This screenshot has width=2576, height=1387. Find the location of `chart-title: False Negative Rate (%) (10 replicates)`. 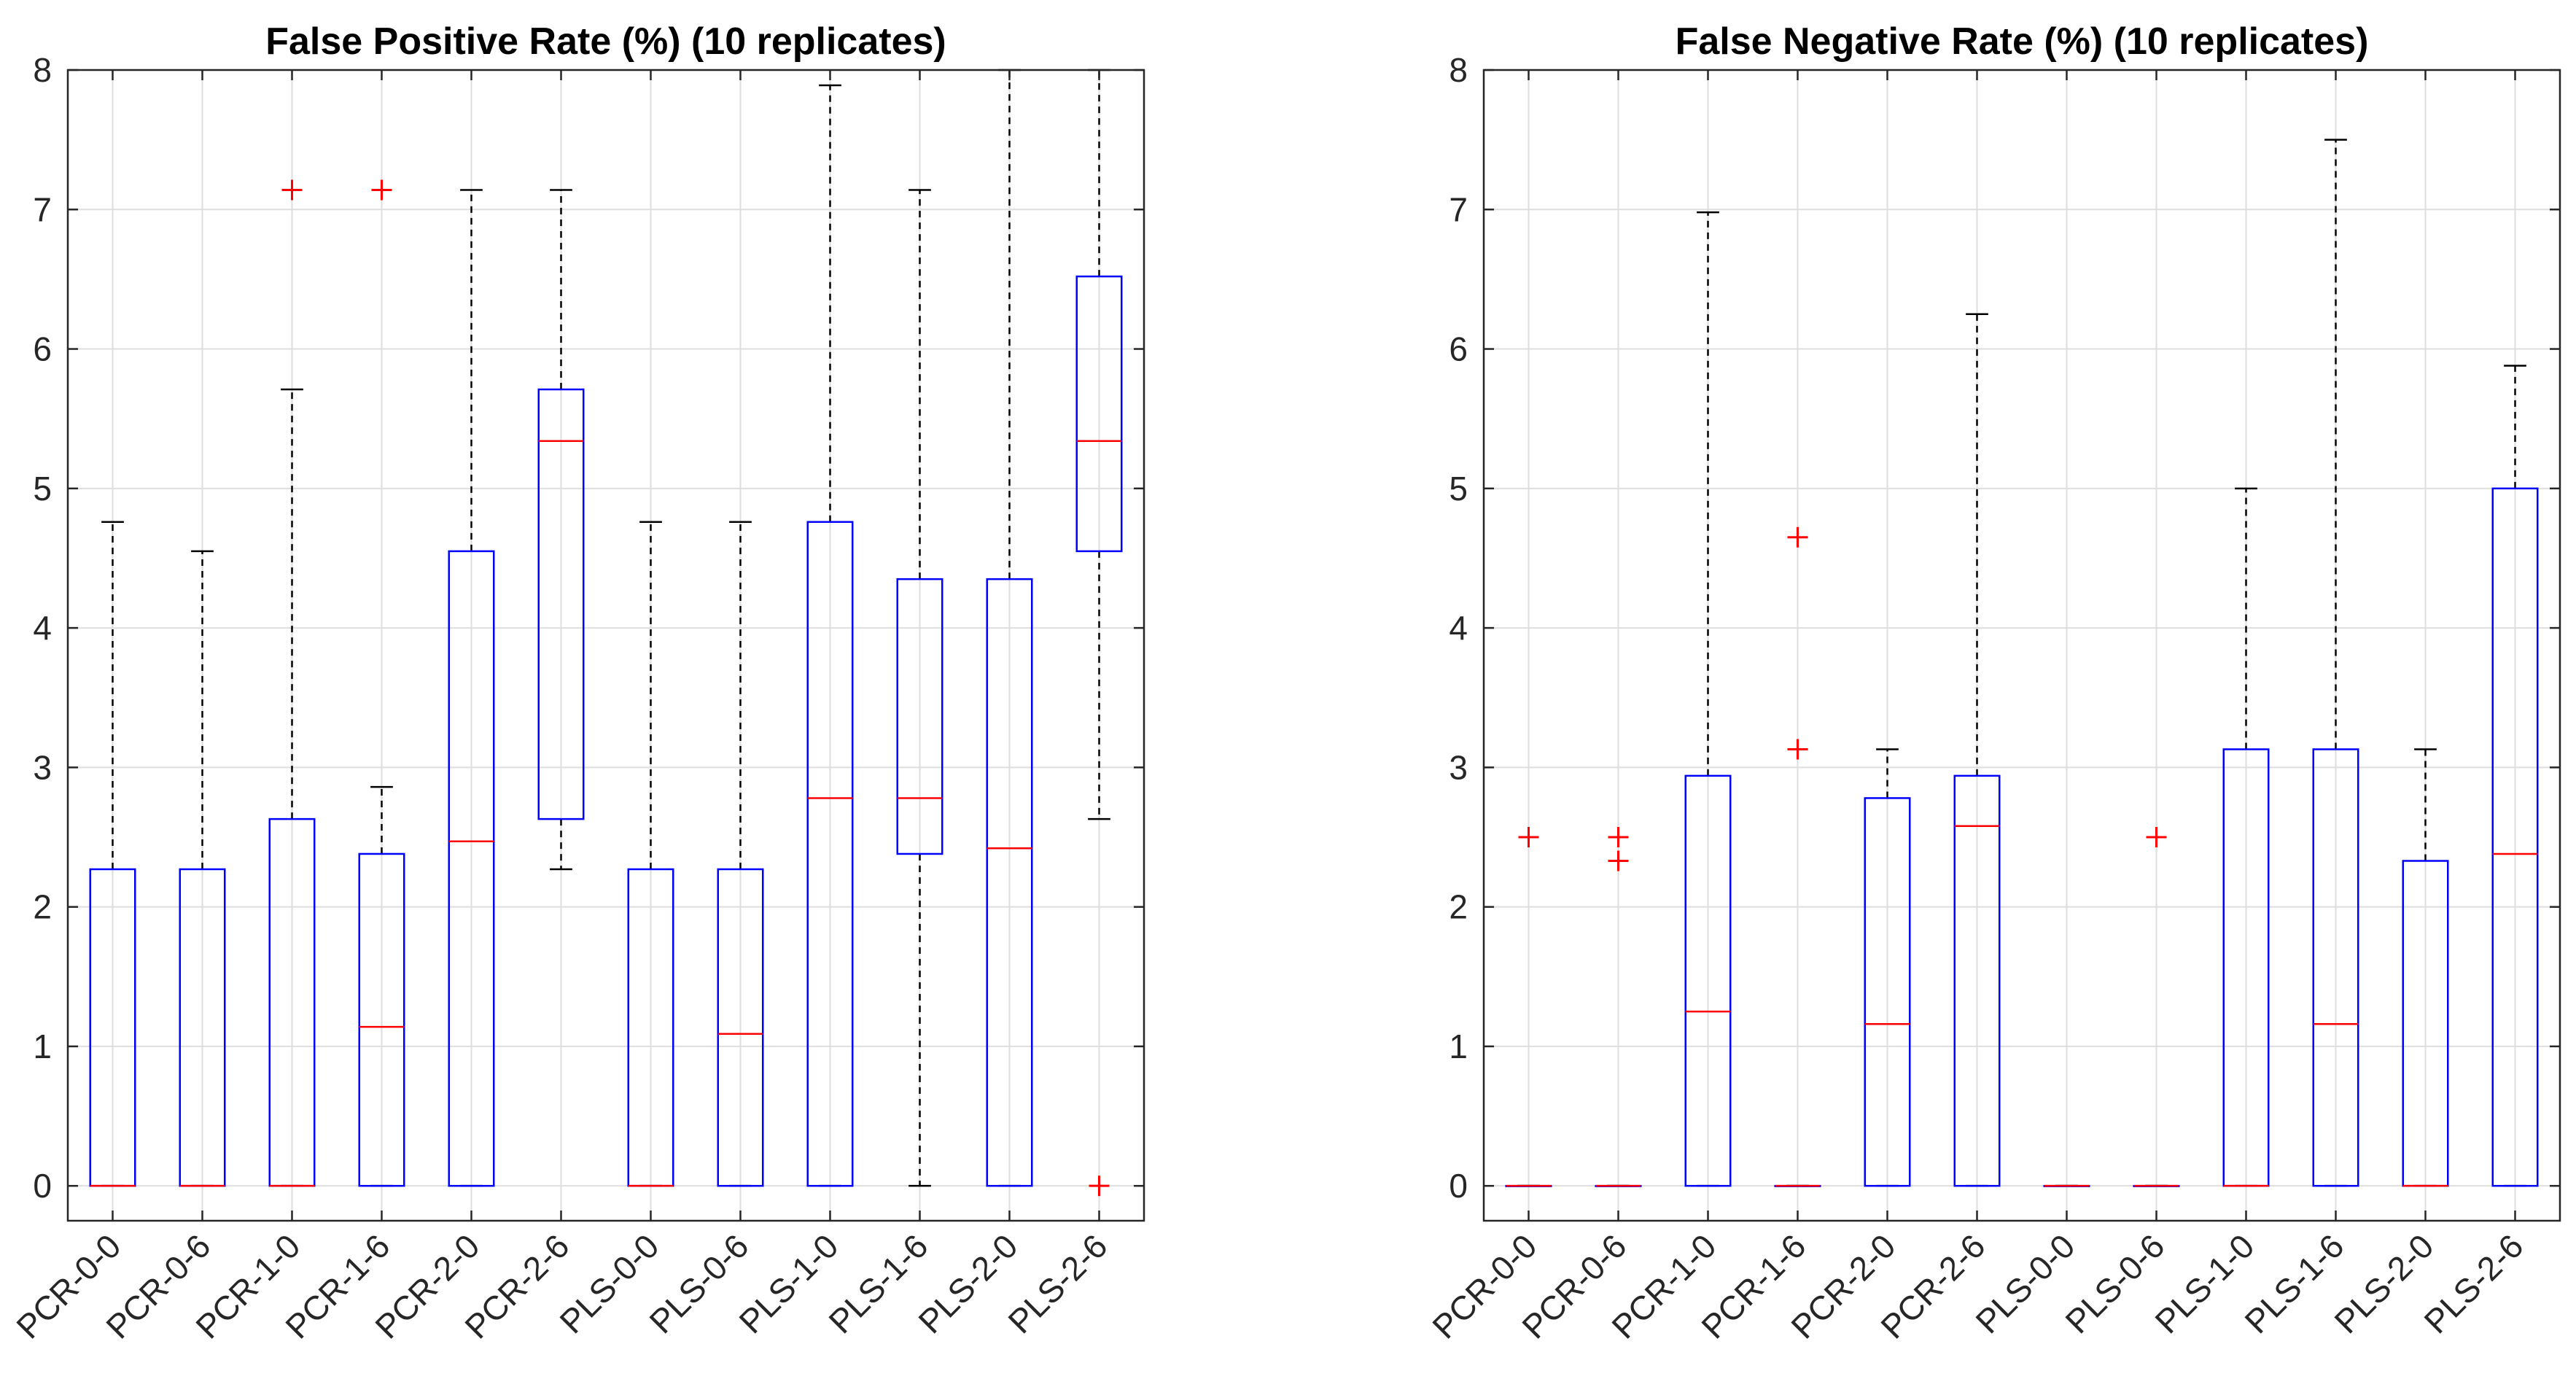

chart-title: False Negative Rate (%) (10 replicates) is located at coordinates (2022, 41).